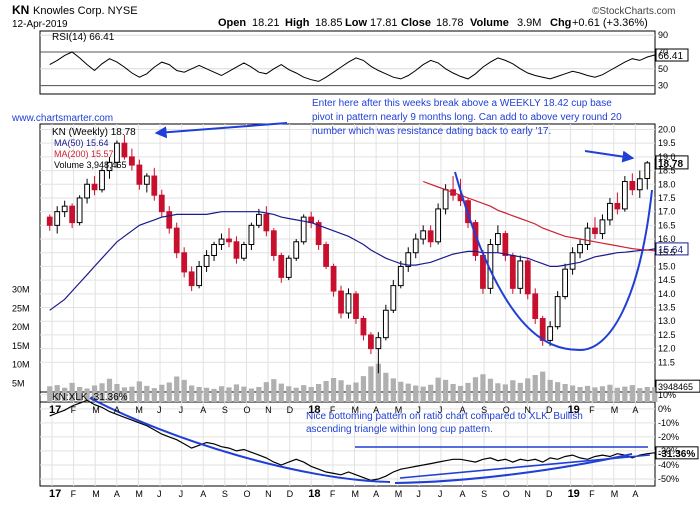 The width and height of the screenshot is (700, 530). I want to click on low-label: Low, so click(356, 23).